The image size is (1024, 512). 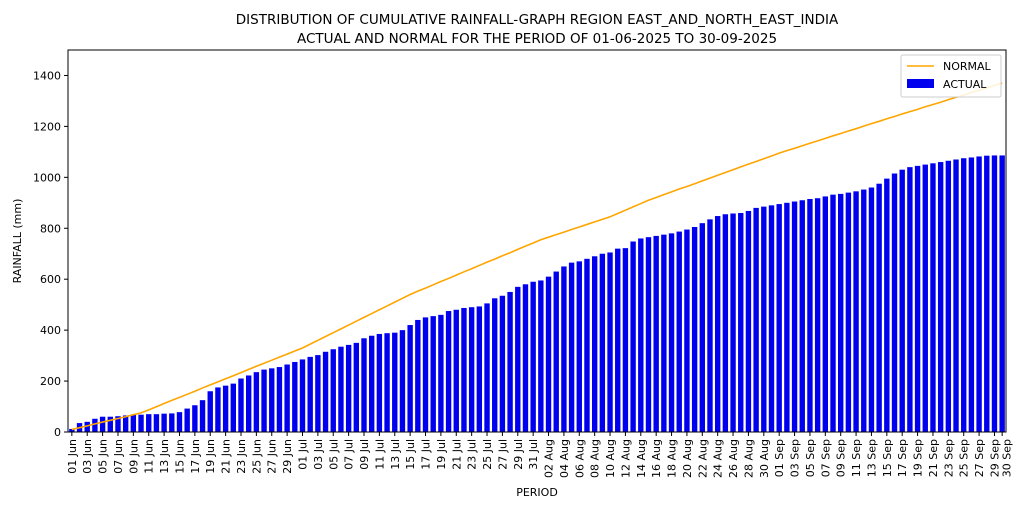 What do you see at coordinates (57, 432) in the screenshot?
I see `y-tick-label: 0` at bounding box center [57, 432].